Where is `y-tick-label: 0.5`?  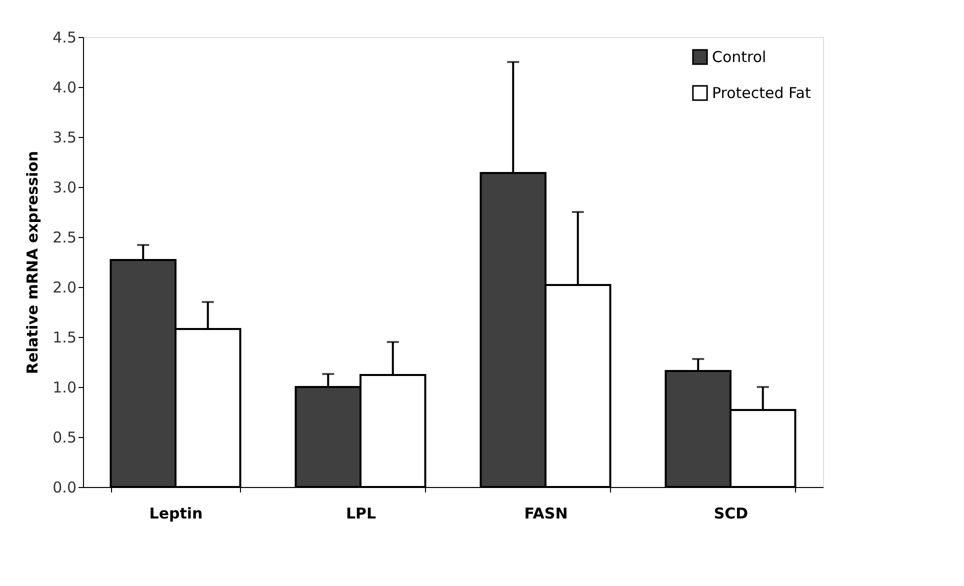 y-tick-label: 0.5 is located at coordinates (64, 437).